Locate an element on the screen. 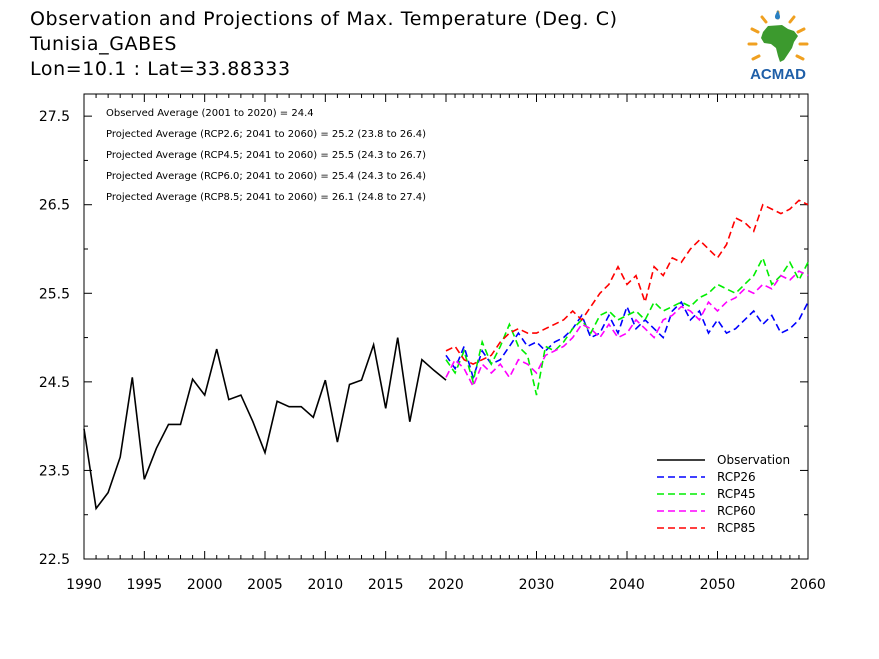 The image size is (879, 659). x-tick-label: 2015 is located at coordinates (386, 585).